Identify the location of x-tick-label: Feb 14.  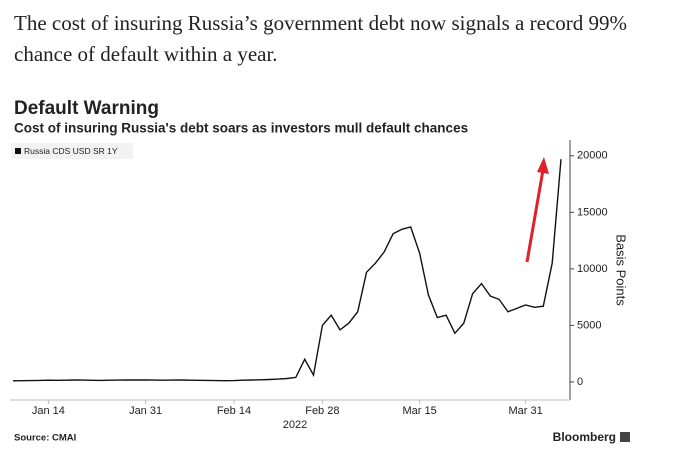
(234, 411).